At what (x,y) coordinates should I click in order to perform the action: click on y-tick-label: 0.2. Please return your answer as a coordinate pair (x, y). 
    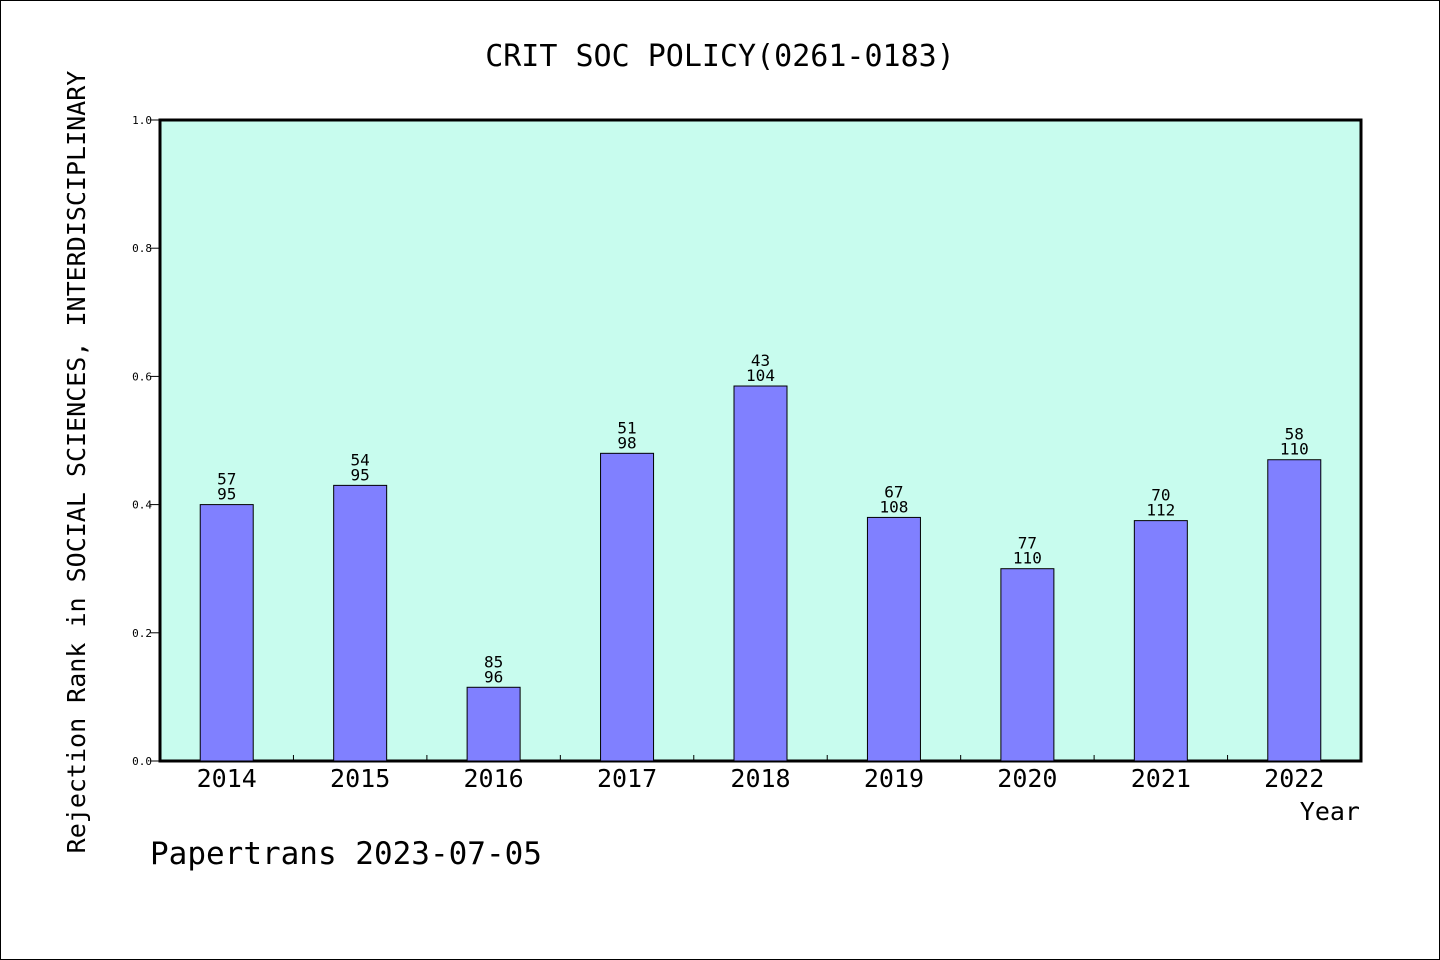
    Looking at the image, I should click on (142, 633).